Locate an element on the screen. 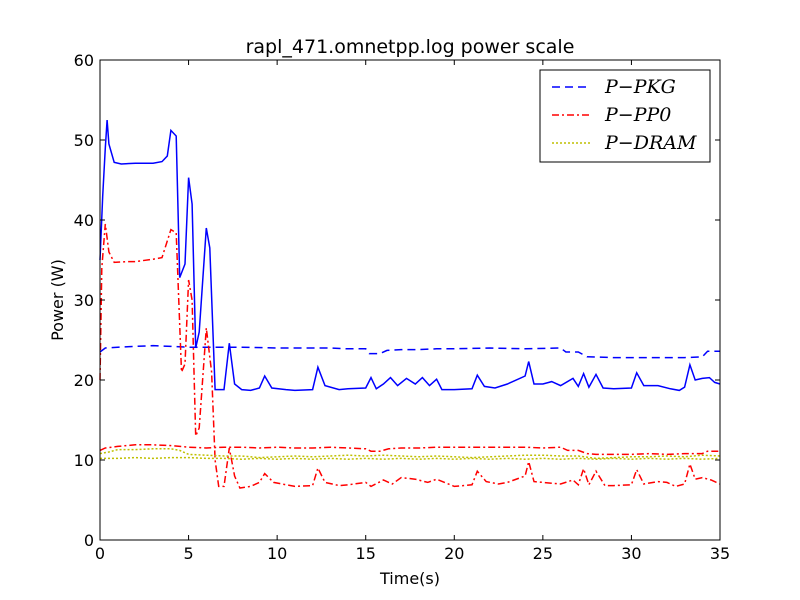 The width and height of the screenshot is (800, 600). x-tick-label: 20 is located at coordinates (454, 553).